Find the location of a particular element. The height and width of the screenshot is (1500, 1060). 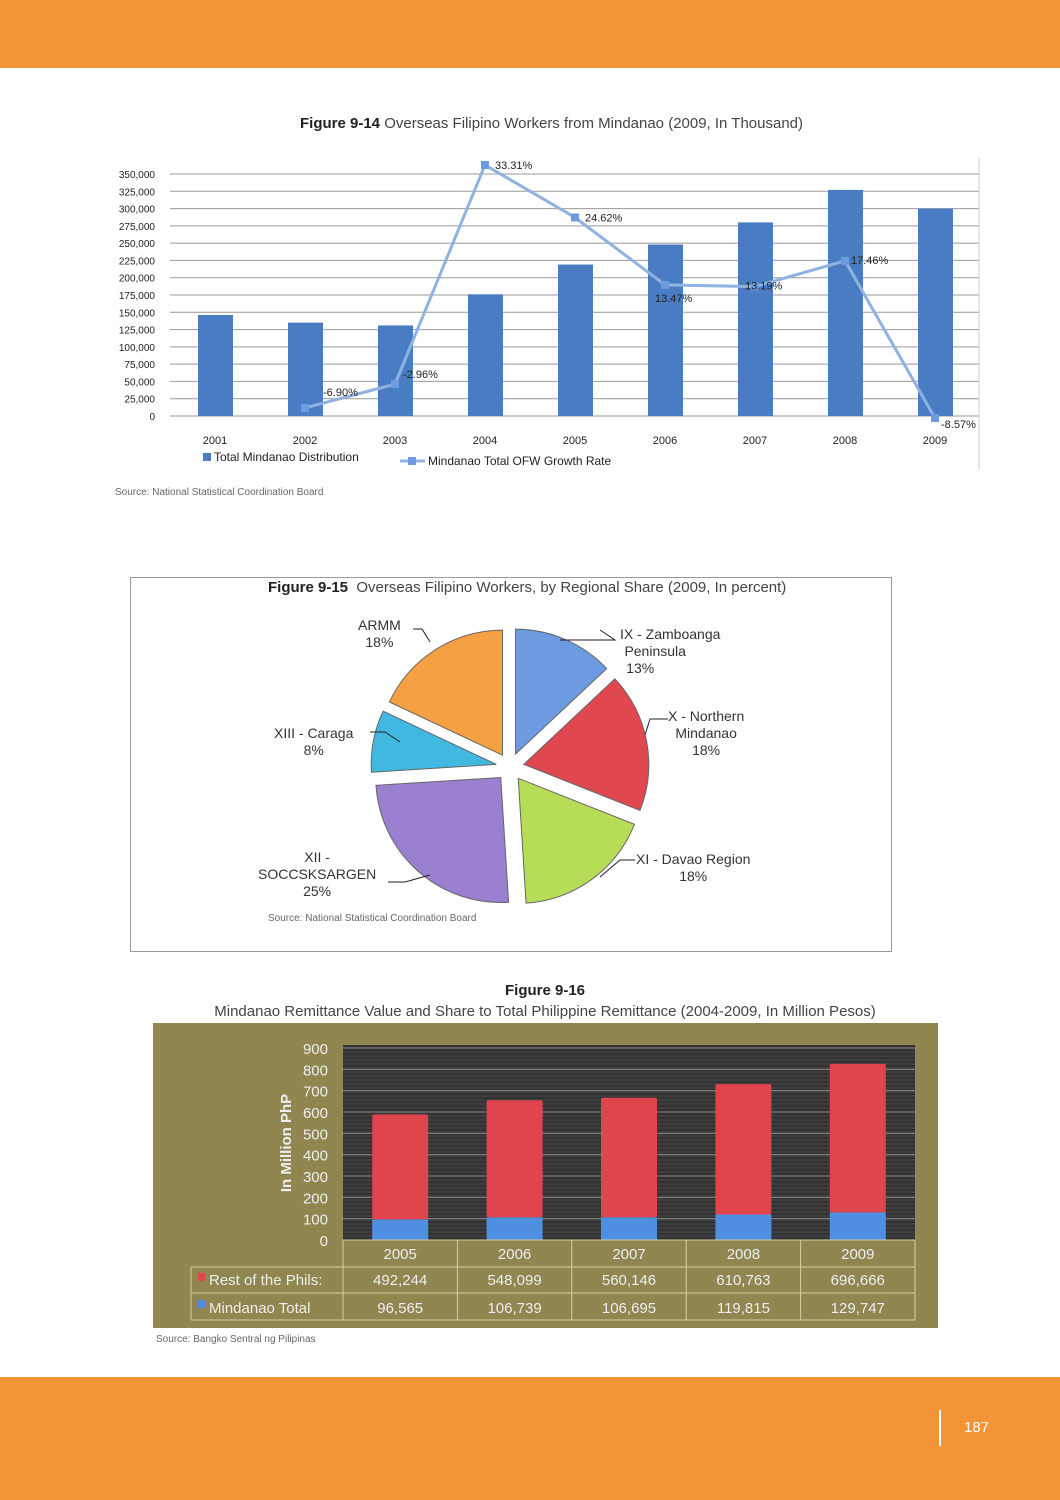

bar-2003 is located at coordinates (395, 370).